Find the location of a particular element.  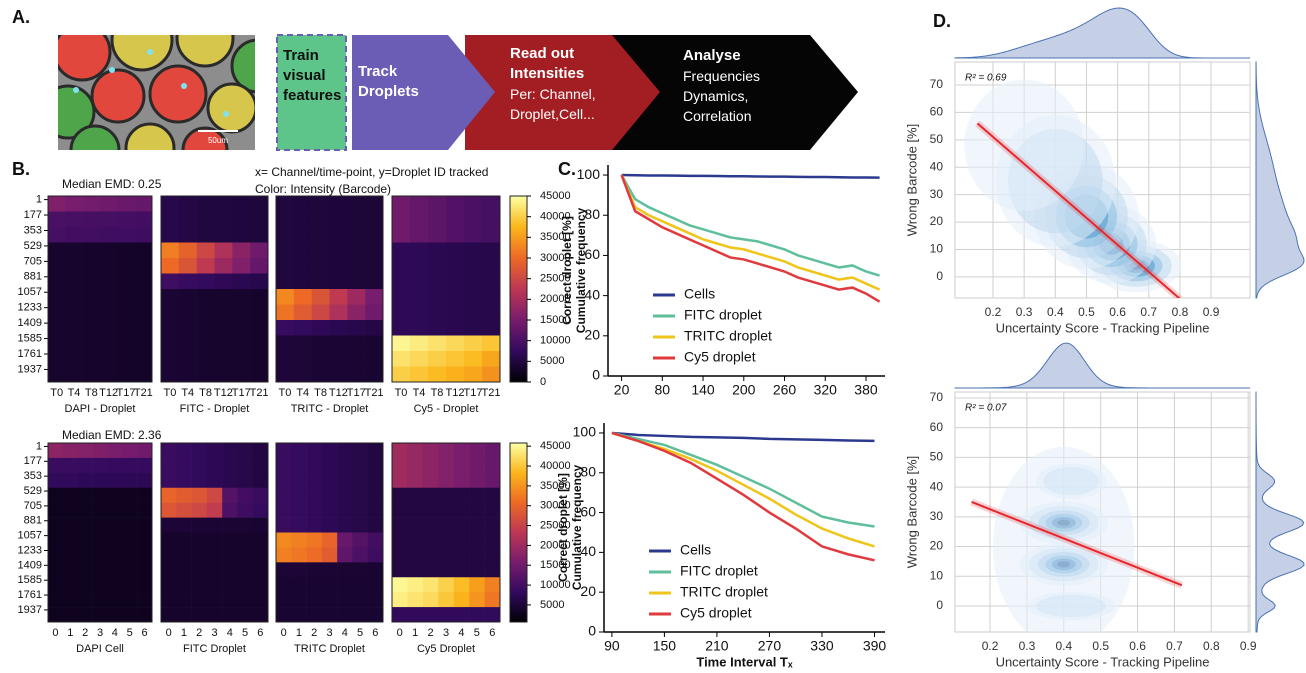

x-axis-label: FITC - Droplet is located at coordinates (215, 409).